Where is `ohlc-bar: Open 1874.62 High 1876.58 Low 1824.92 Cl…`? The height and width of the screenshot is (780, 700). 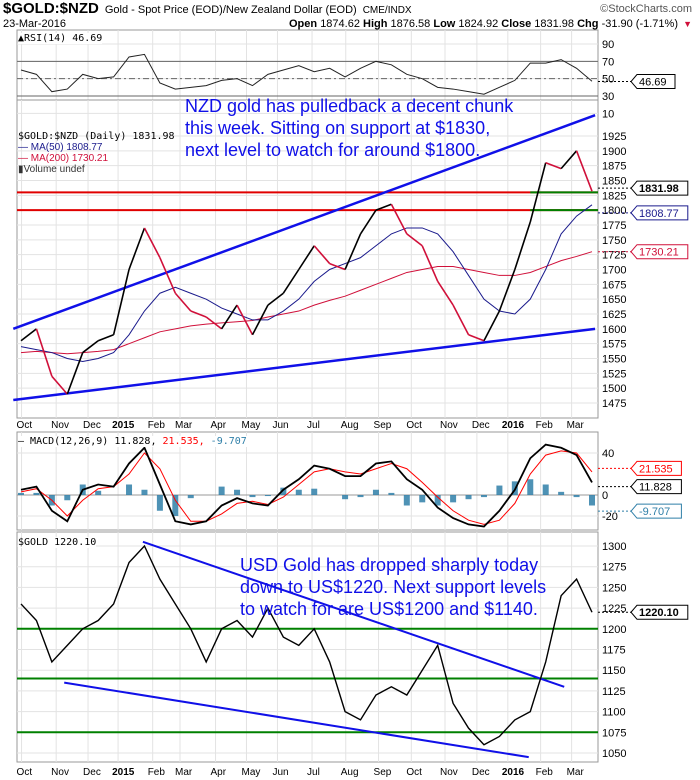
ohlc-bar: Open 1874.62 High 1876.58 Low 1824.92 Cl… is located at coordinates (483, 24).